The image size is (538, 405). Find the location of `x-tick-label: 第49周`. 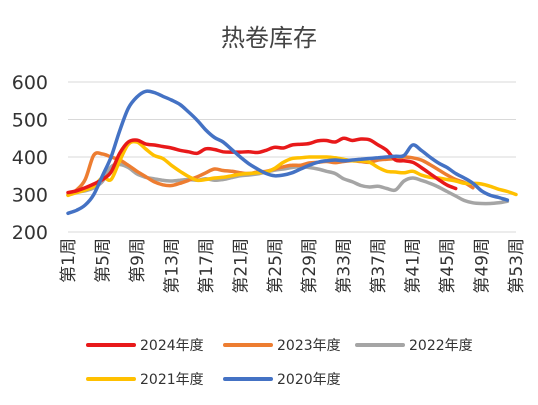

x-tick-label: 第49周 is located at coordinates (483, 266).